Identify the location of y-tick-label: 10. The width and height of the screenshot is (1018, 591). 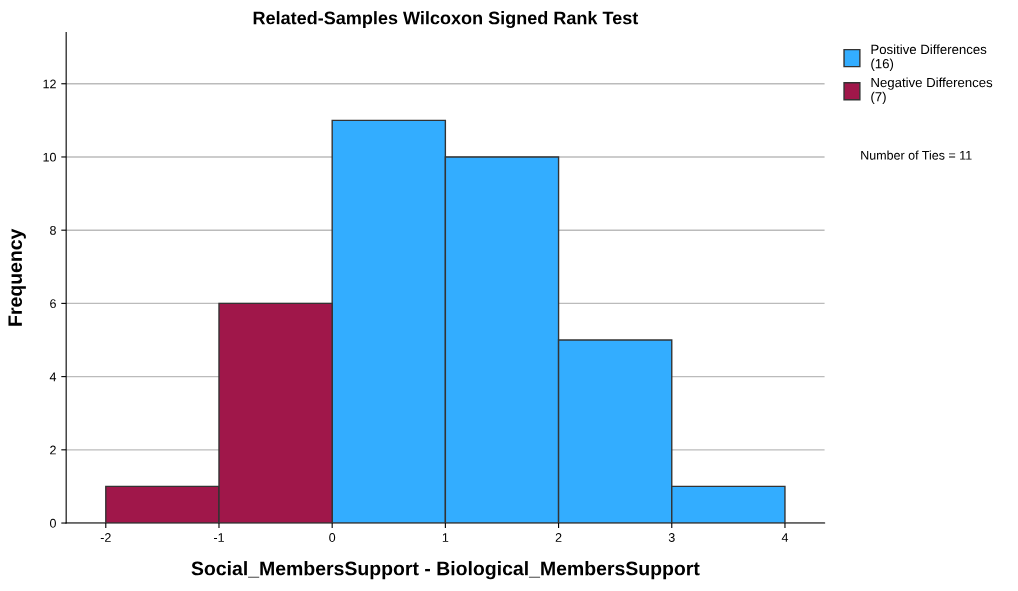
(49, 157).